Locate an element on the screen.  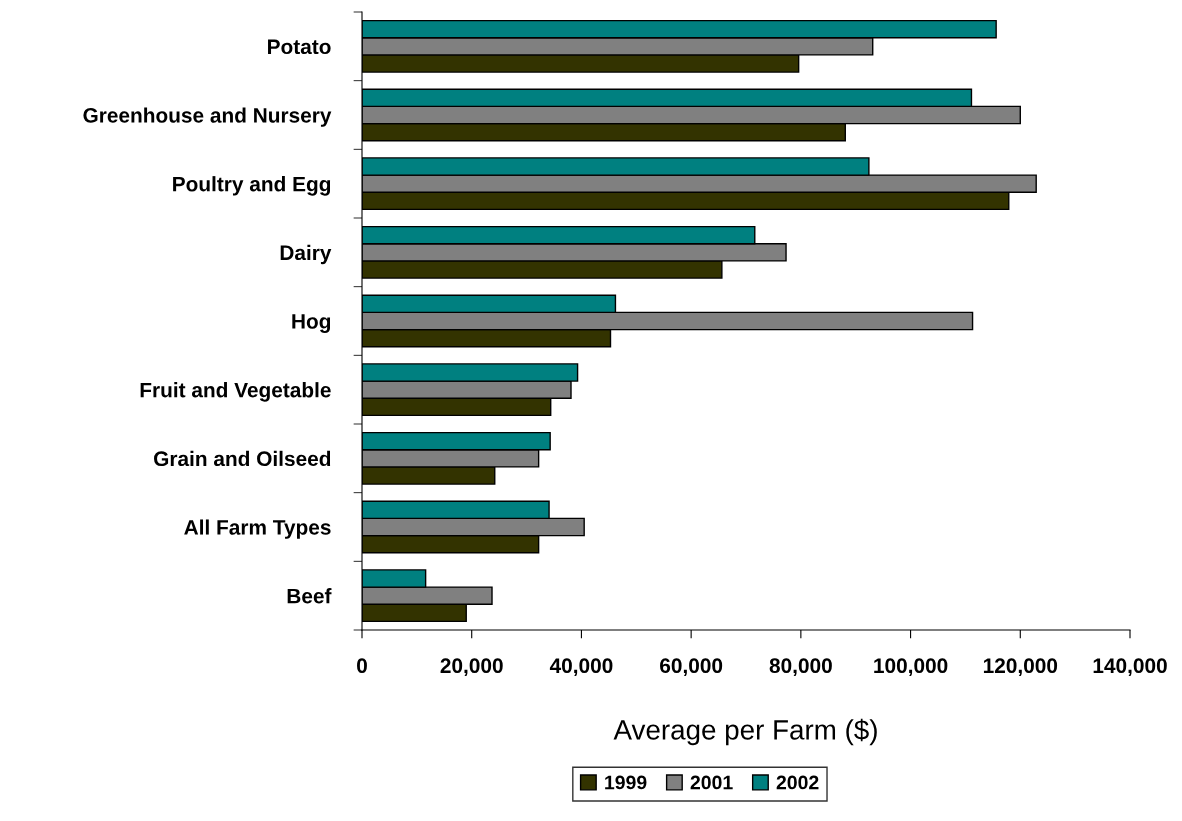
y-tick-label: Poultry and Egg is located at coordinates (252, 186).